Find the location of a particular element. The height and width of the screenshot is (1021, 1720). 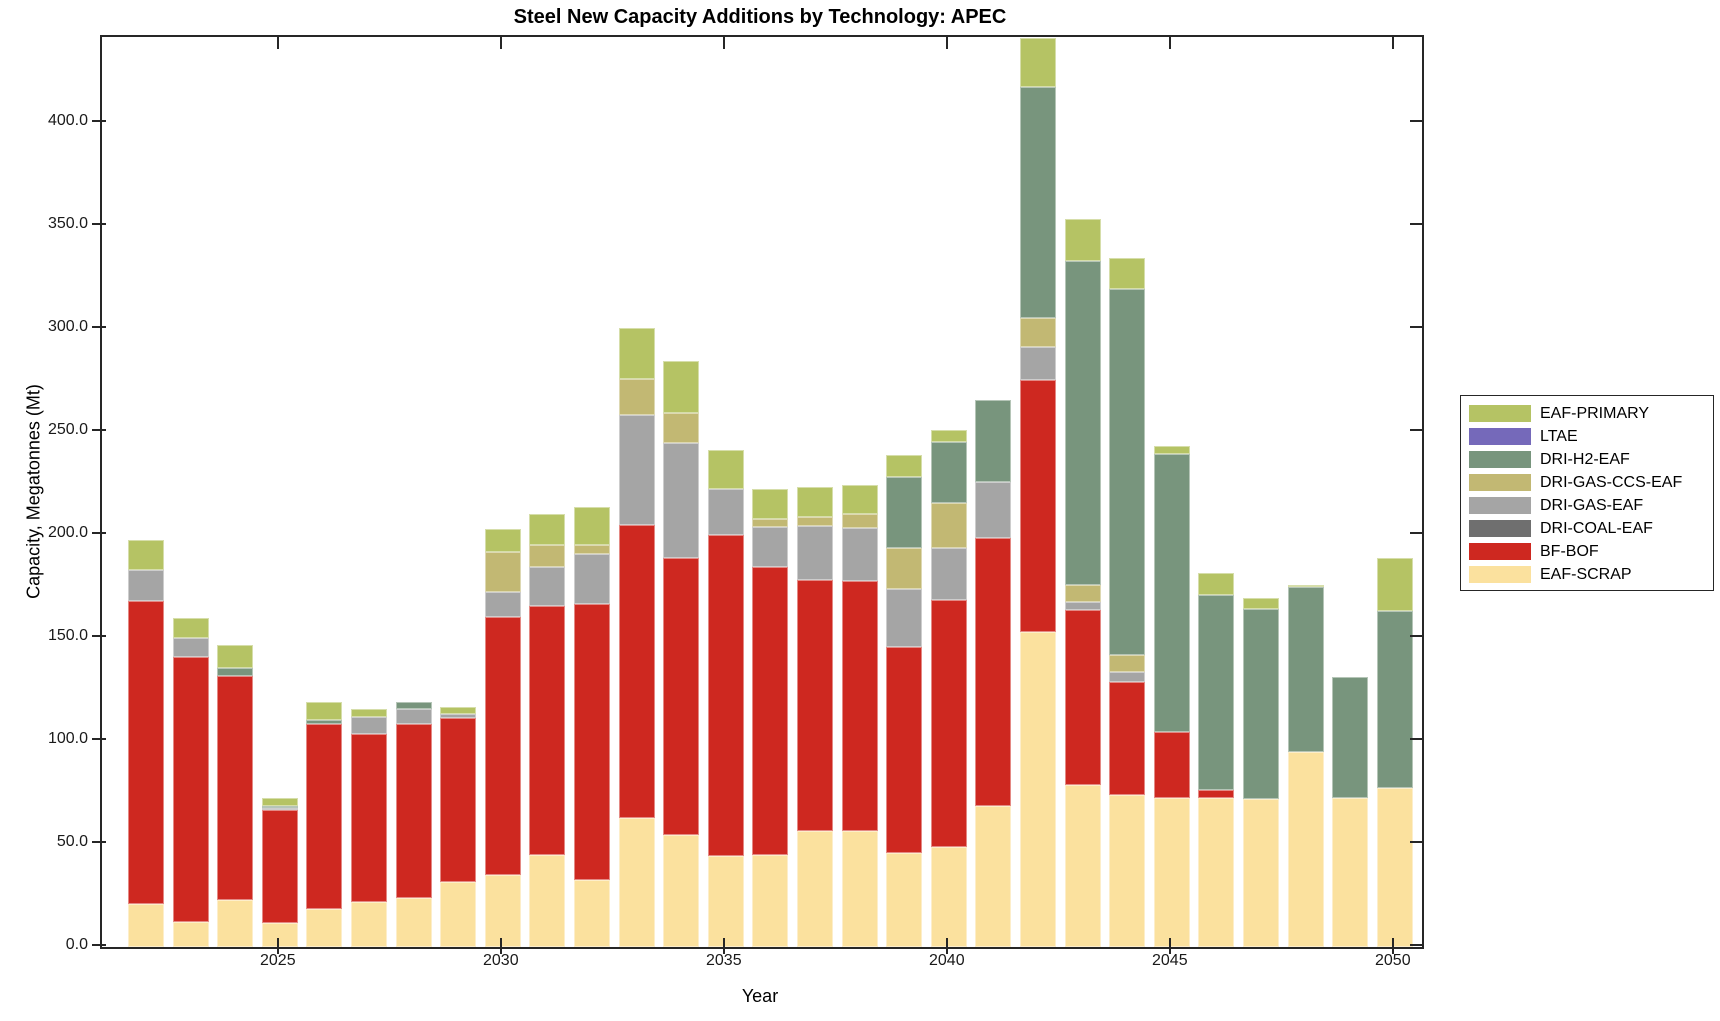

bar-segment-2039-eaf-primary is located at coordinates (904, 465).